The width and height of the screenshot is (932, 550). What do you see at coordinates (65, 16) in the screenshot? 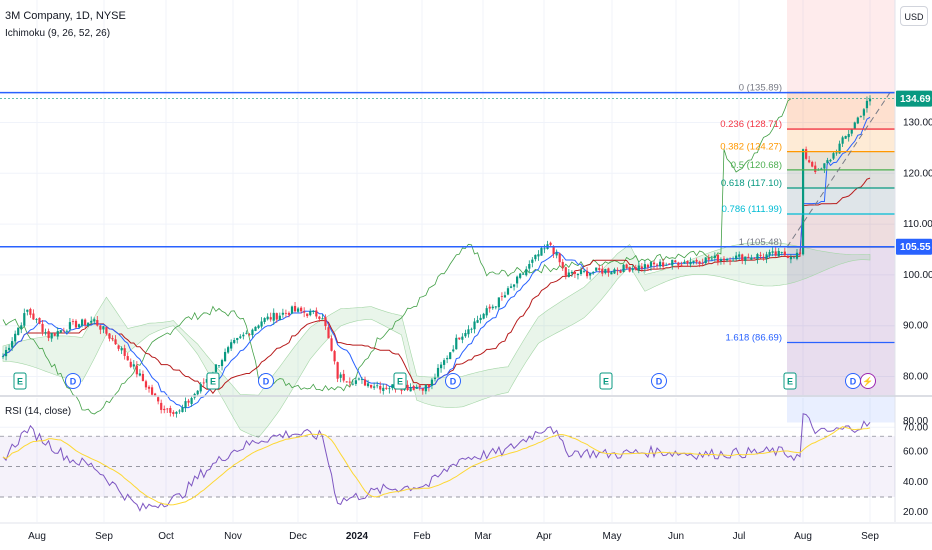
I see `chart-title: 3M Company, 1D, NYSE` at bounding box center [65, 16].